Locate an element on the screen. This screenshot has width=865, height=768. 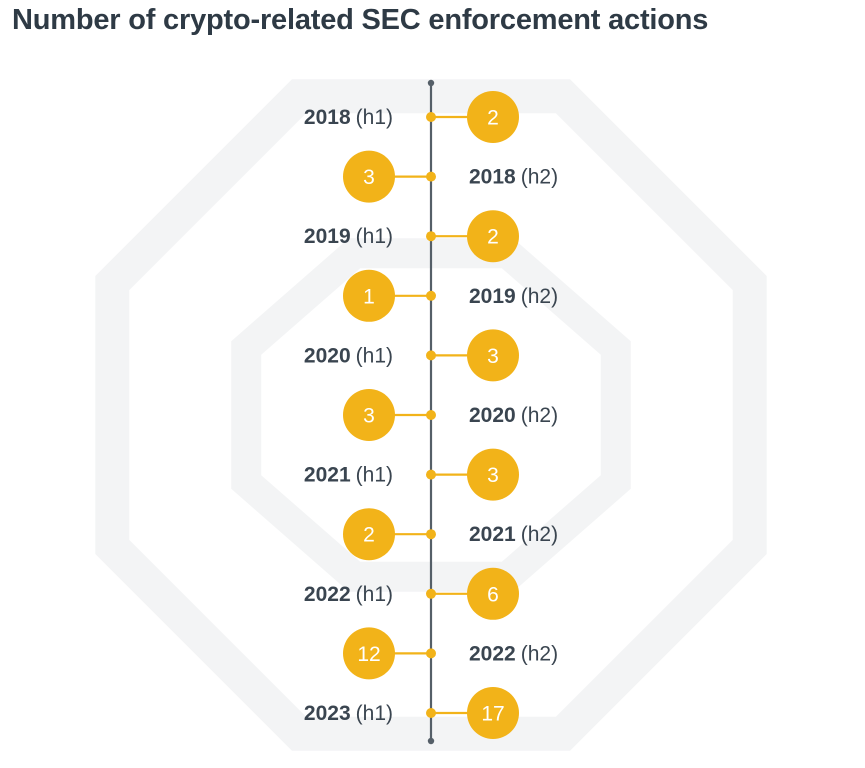
period-label: 2018 (h1) is located at coordinates (348, 117).